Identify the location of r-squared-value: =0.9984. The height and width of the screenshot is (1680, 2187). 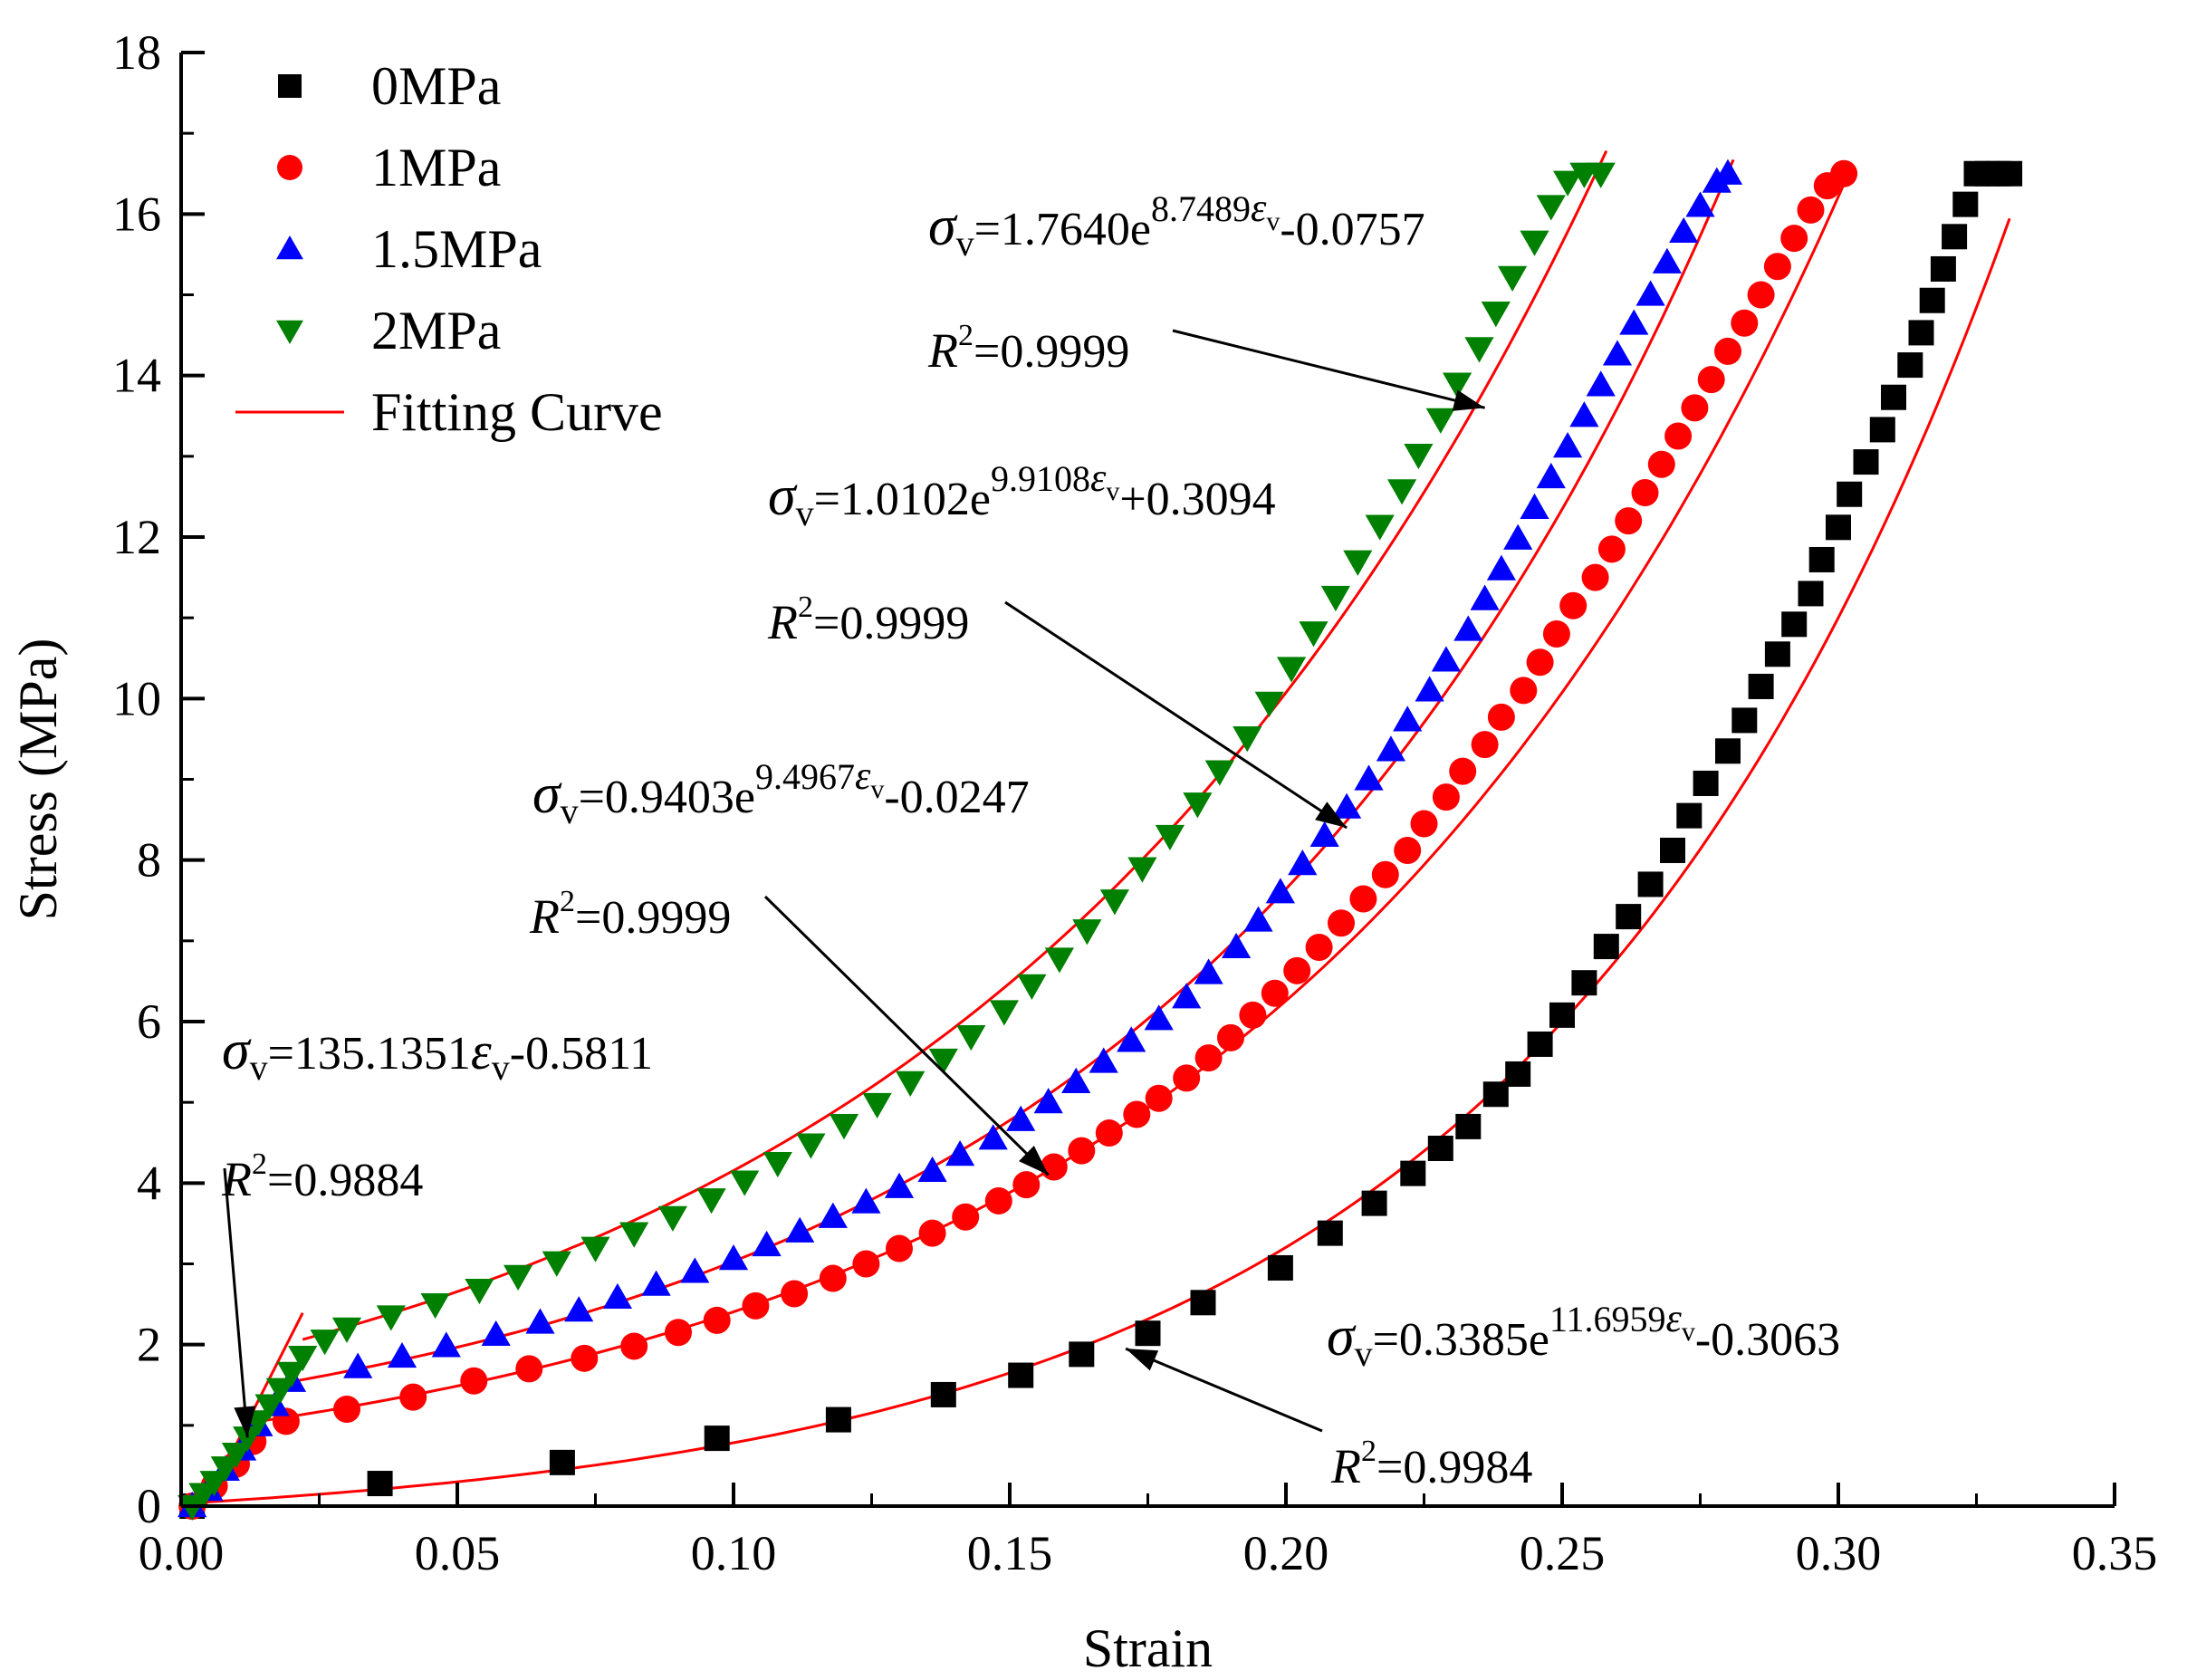
(1454, 1468).